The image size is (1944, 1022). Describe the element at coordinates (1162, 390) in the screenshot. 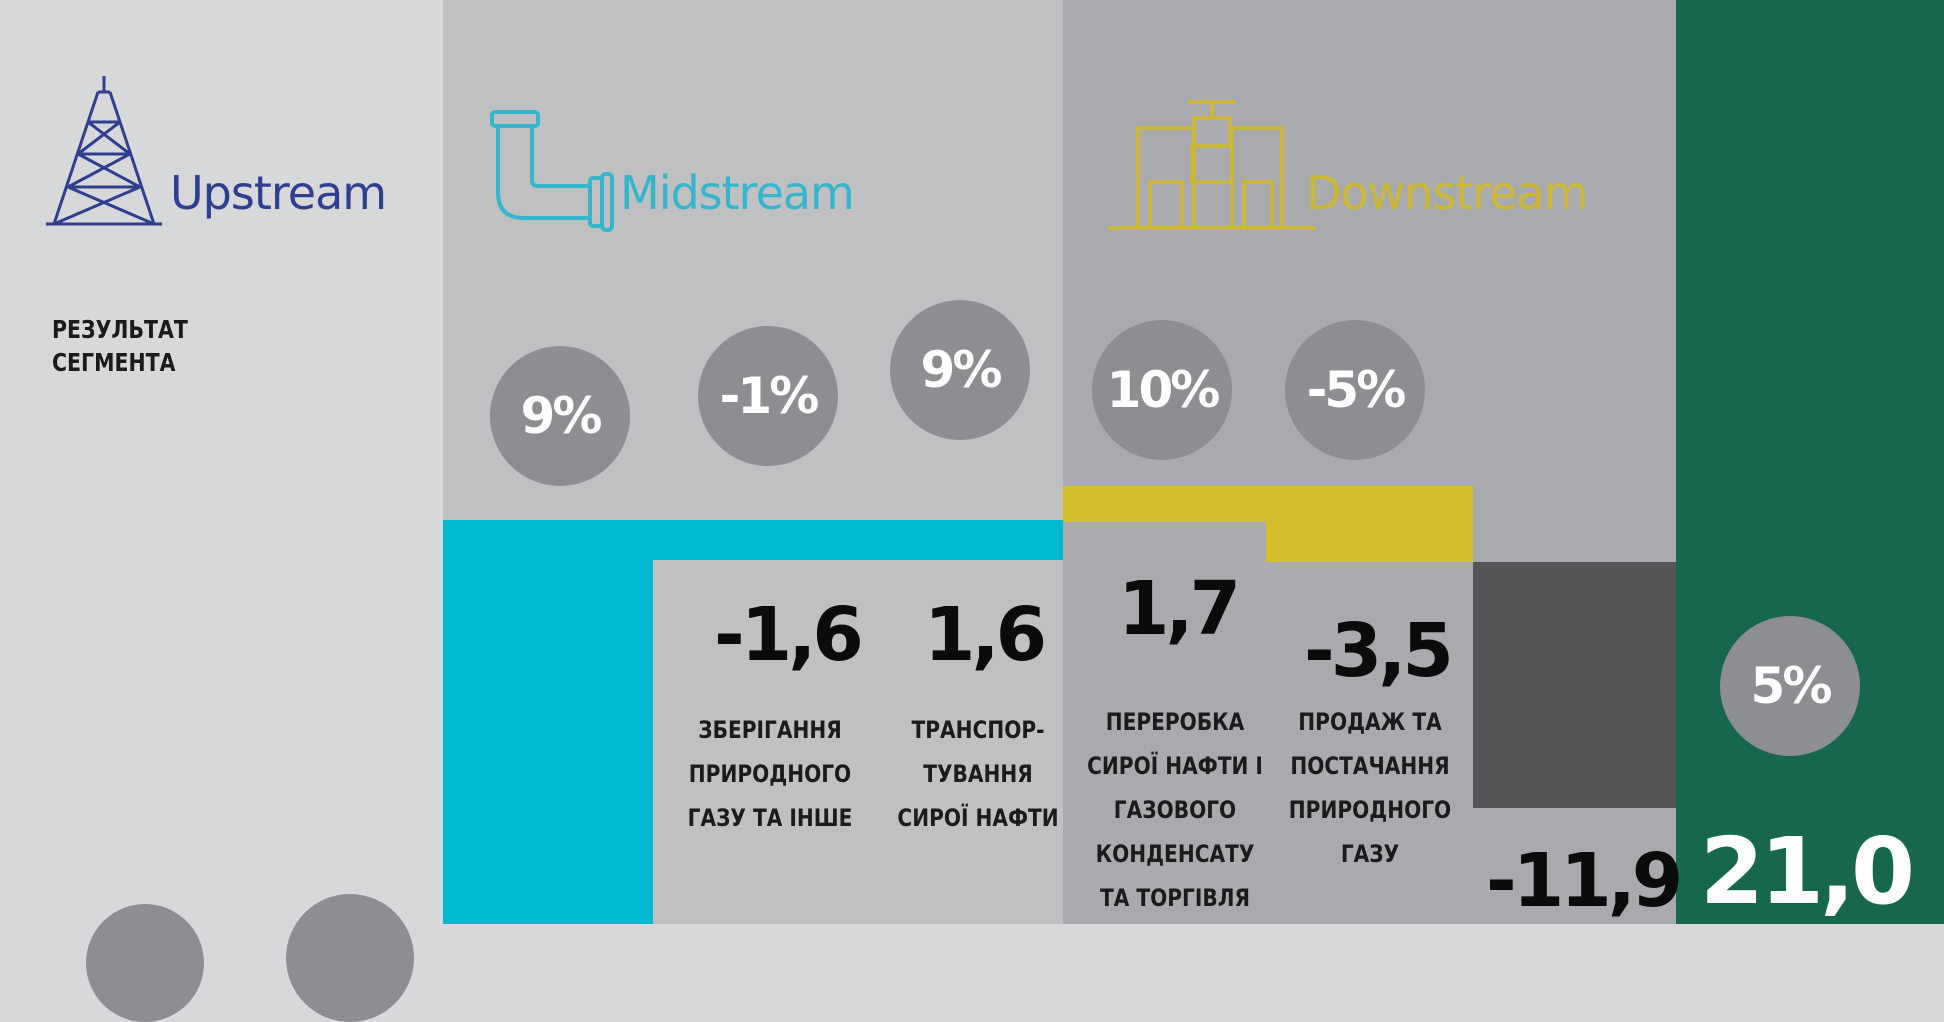

I see `percent-circle-refining: 10%` at that location.